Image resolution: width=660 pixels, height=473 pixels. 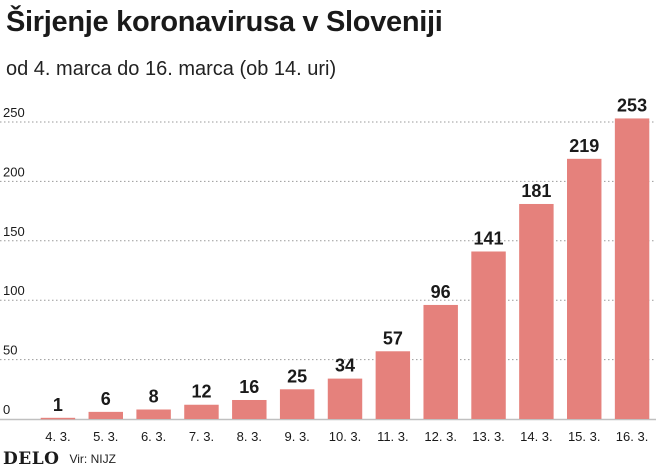 I want to click on x-tick-label: 15. 3., so click(x=584, y=436).